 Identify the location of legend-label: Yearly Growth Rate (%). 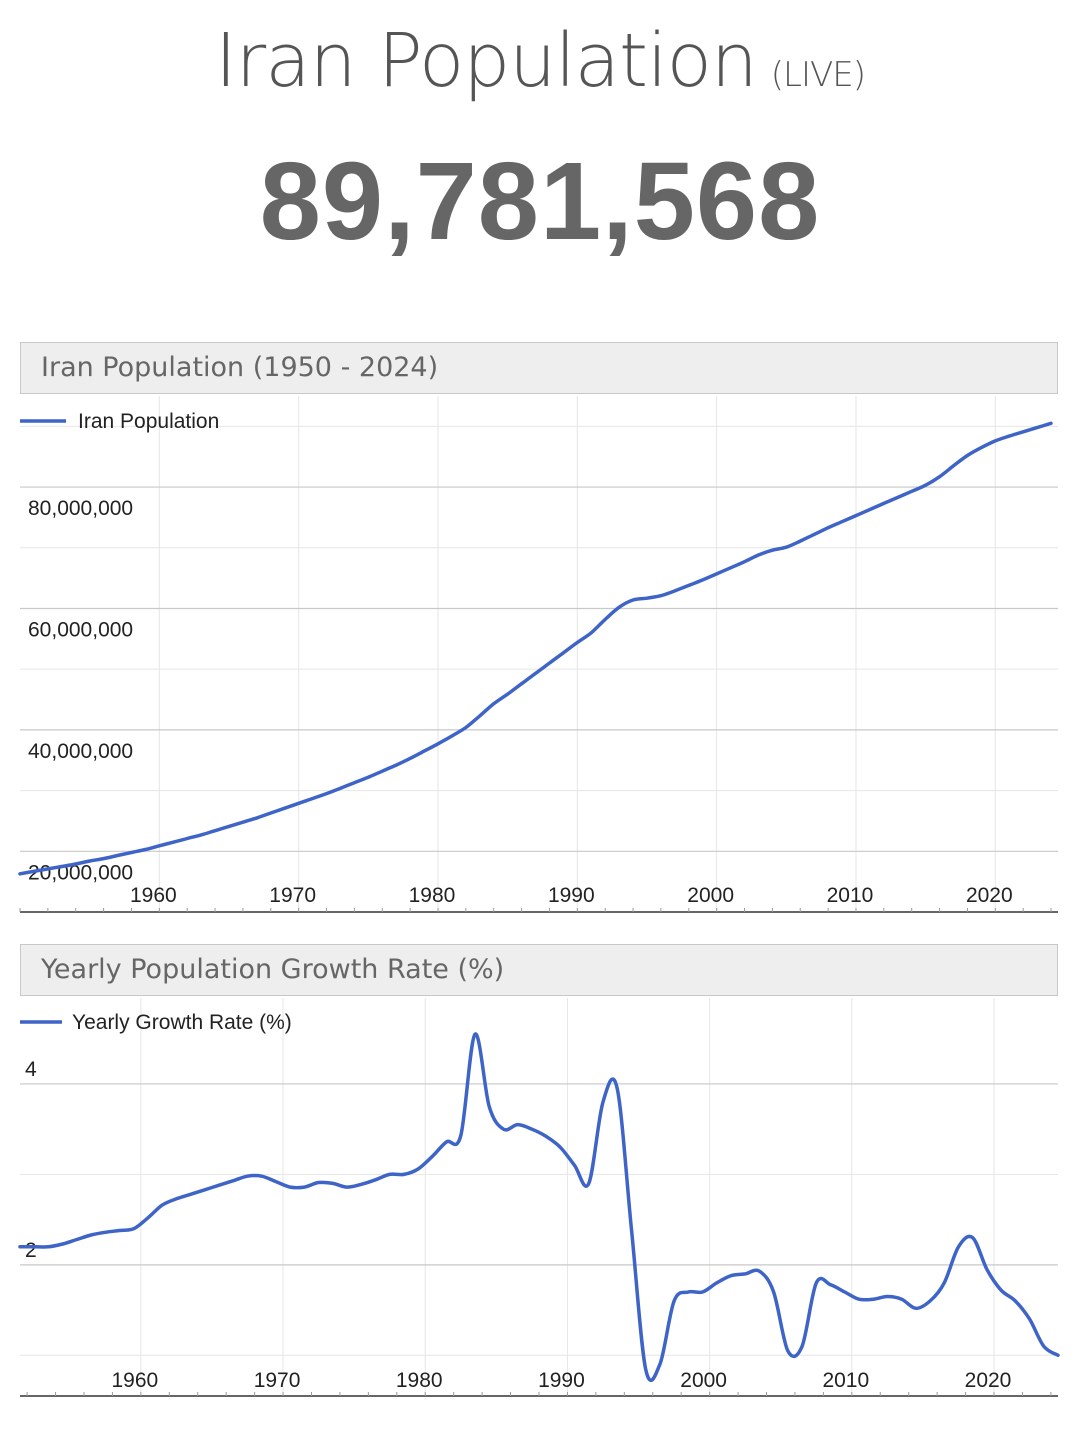
(182, 1022).